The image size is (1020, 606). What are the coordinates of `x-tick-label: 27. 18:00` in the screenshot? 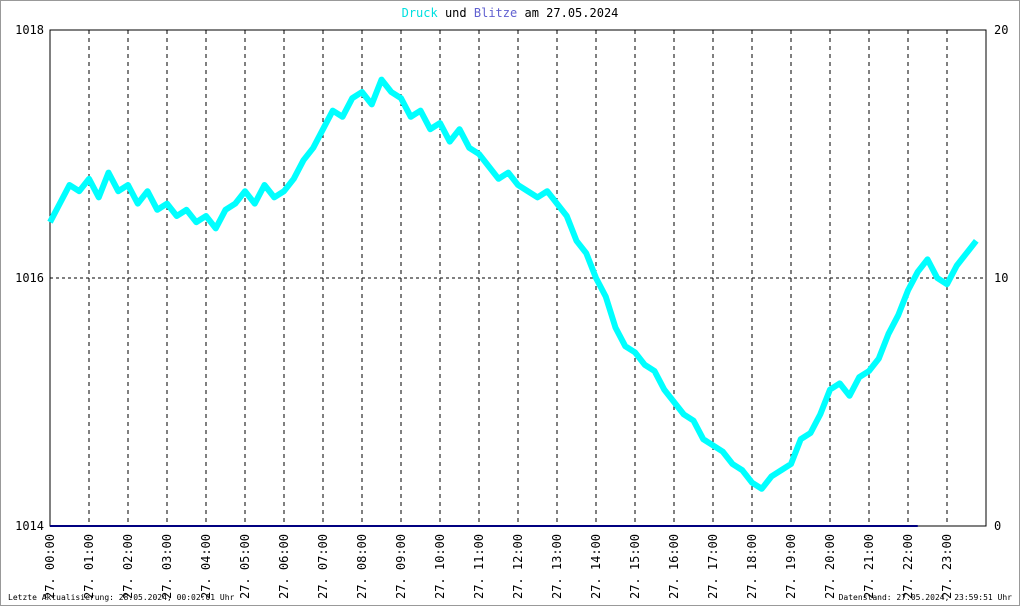 It's located at (752, 566).